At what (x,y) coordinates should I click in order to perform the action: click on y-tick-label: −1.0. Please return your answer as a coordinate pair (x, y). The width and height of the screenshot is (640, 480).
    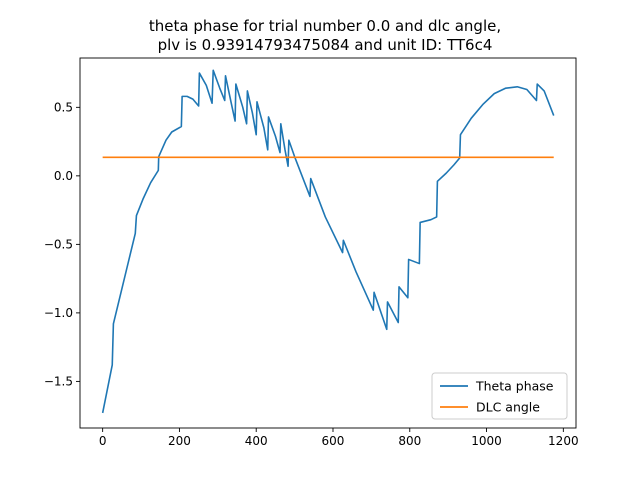
    Looking at the image, I should click on (58, 313).